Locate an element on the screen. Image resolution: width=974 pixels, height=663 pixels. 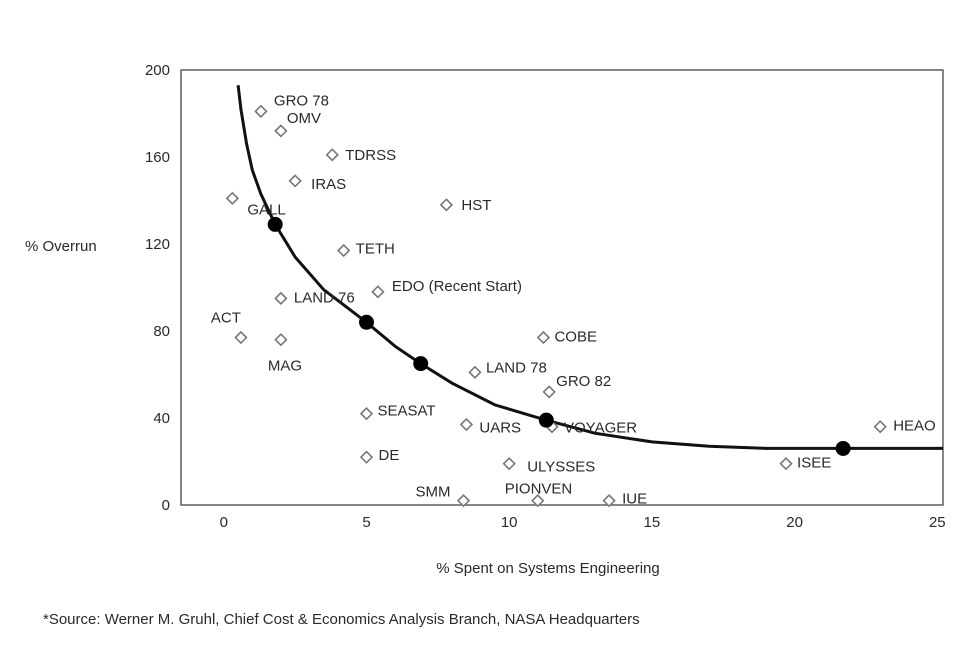
data-point-label: LAND 76 is located at coordinates (324, 297).